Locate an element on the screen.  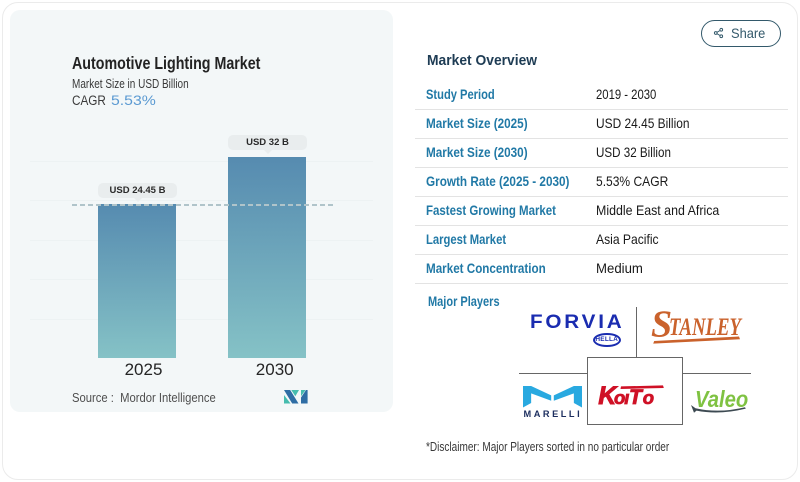
svg-text: TANLEY is located at coordinates (706, 327).